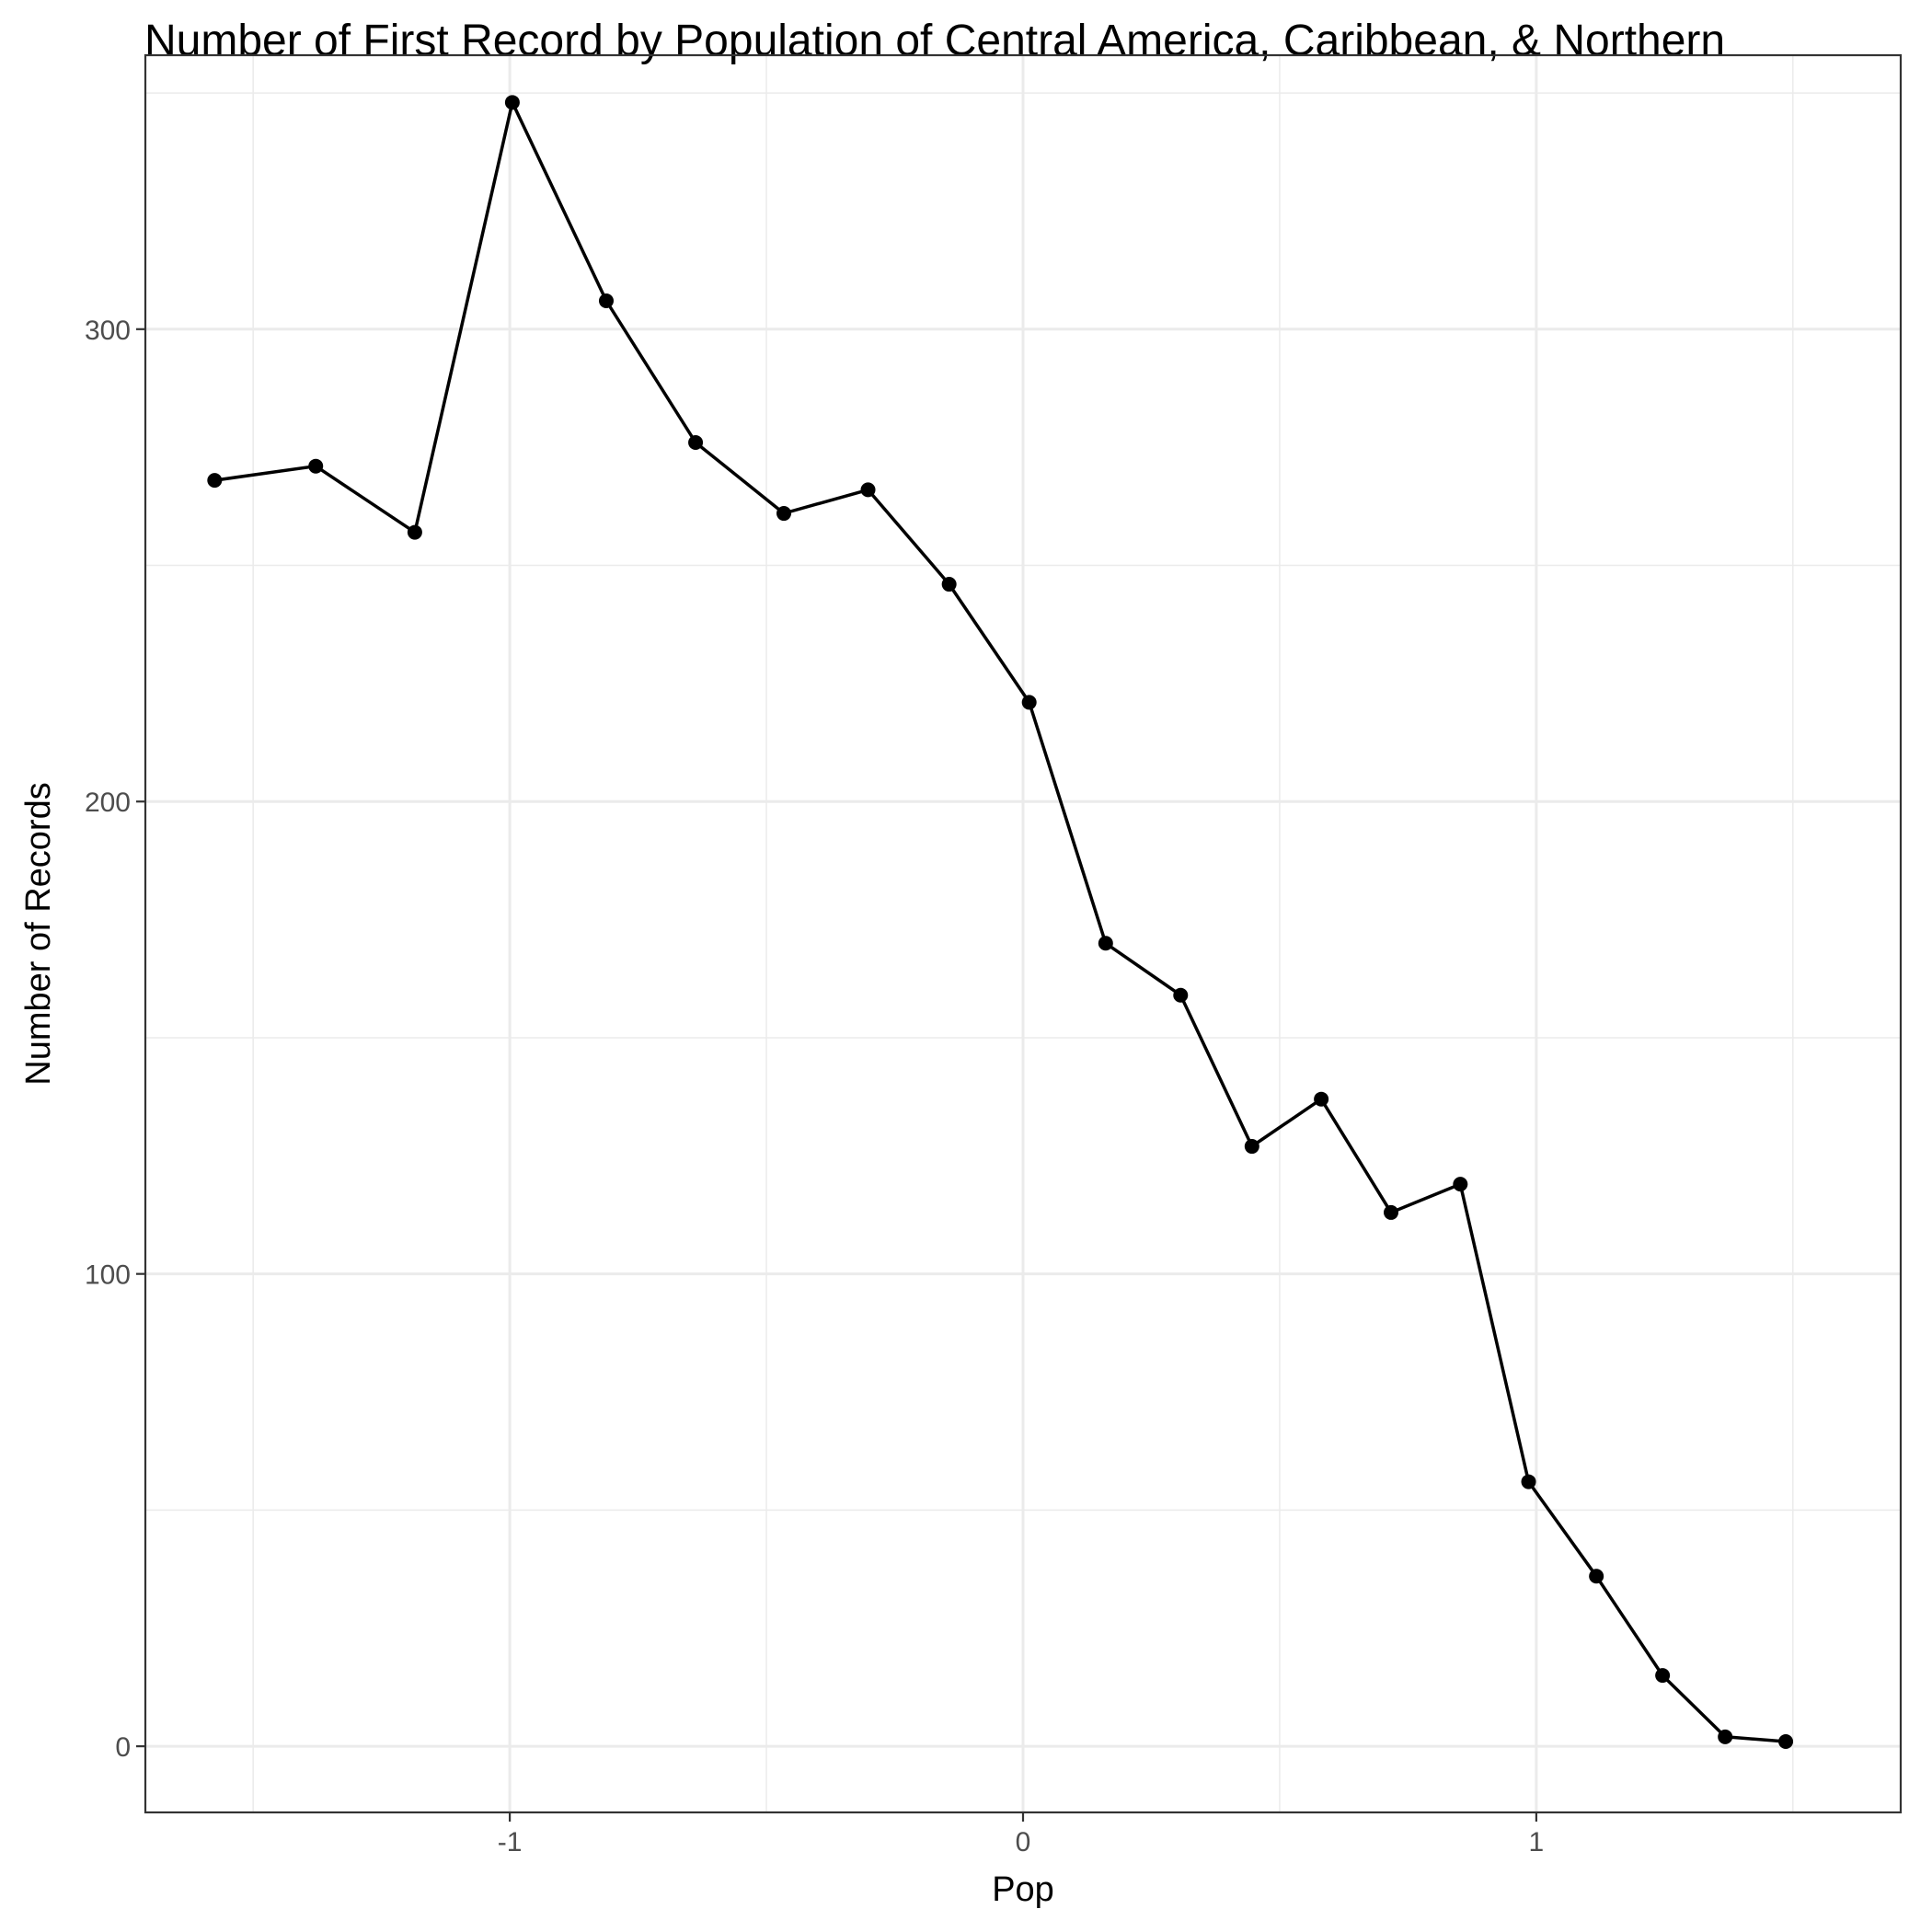 The height and width of the screenshot is (1932, 1932). Describe the element at coordinates (108, 803) in the screenshot. I see `y-tick-label: 200` at that location.